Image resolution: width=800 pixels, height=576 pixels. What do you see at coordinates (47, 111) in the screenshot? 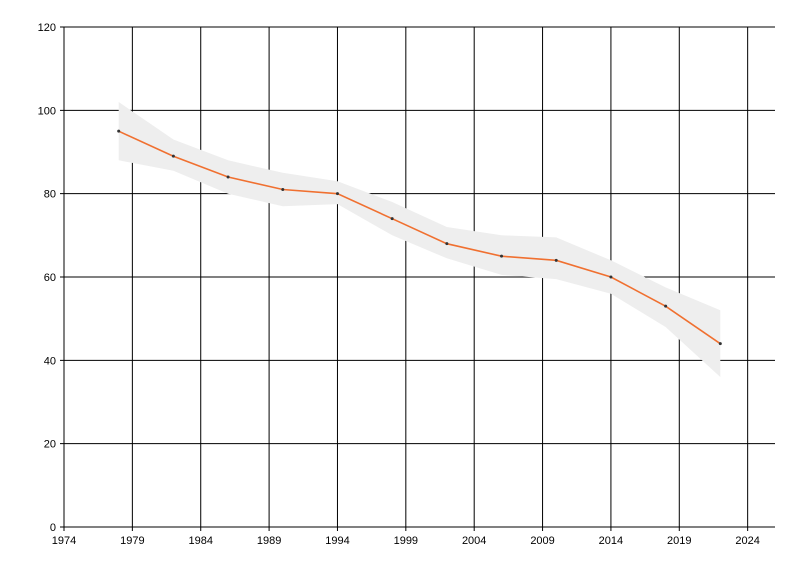
I see `y-tick-label: 100` at bounding box center [47, 111].